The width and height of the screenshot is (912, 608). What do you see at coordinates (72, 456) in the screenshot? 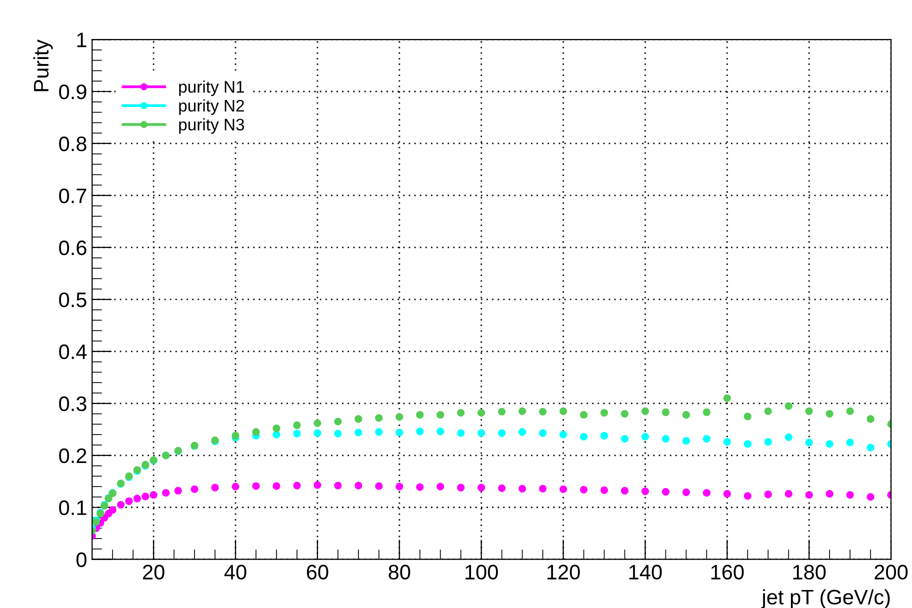
I see `y-tick-label: 0.2` at bounding box center [72, 456].